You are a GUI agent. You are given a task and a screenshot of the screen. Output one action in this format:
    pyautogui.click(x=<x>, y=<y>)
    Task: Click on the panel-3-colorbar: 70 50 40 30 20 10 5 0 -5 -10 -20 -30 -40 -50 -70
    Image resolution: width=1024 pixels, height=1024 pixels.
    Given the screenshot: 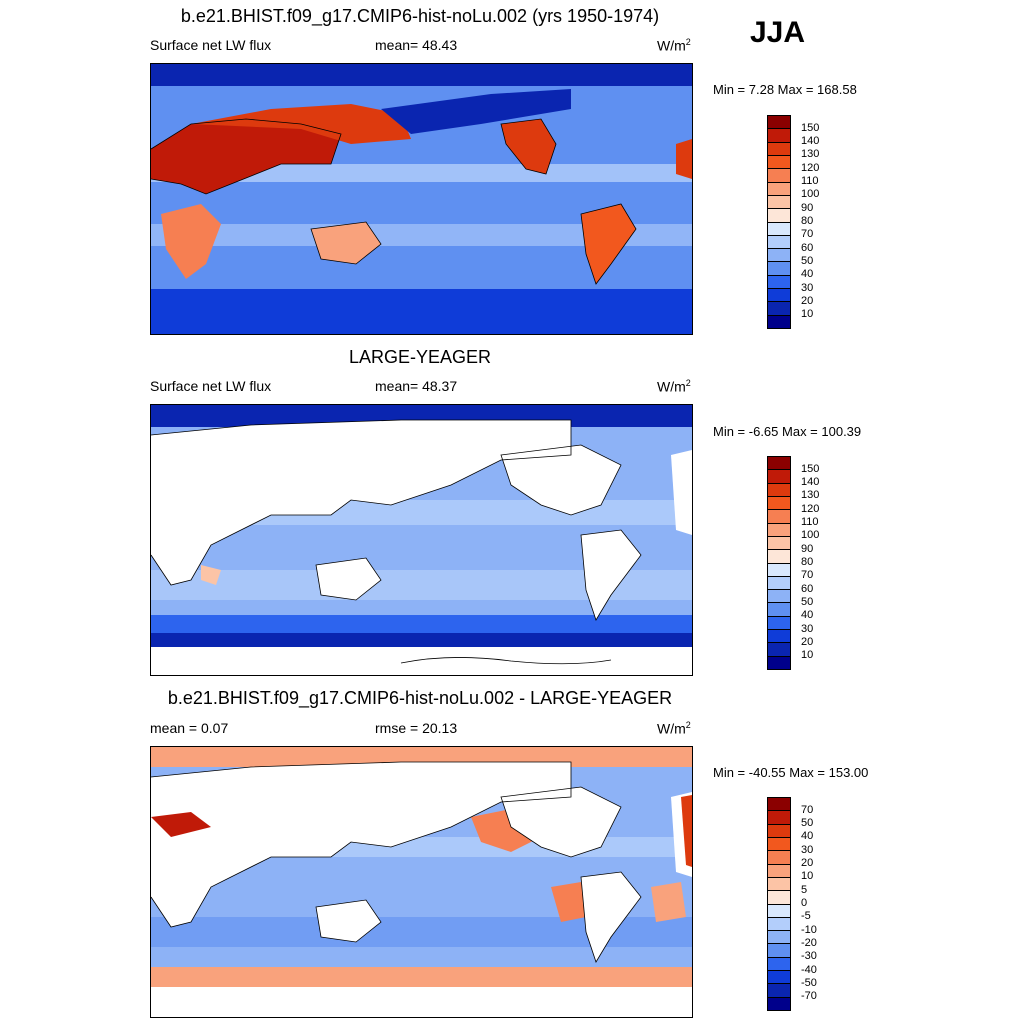 What is the action you would take?
    pyautogui.click(x=792, y=904)
    